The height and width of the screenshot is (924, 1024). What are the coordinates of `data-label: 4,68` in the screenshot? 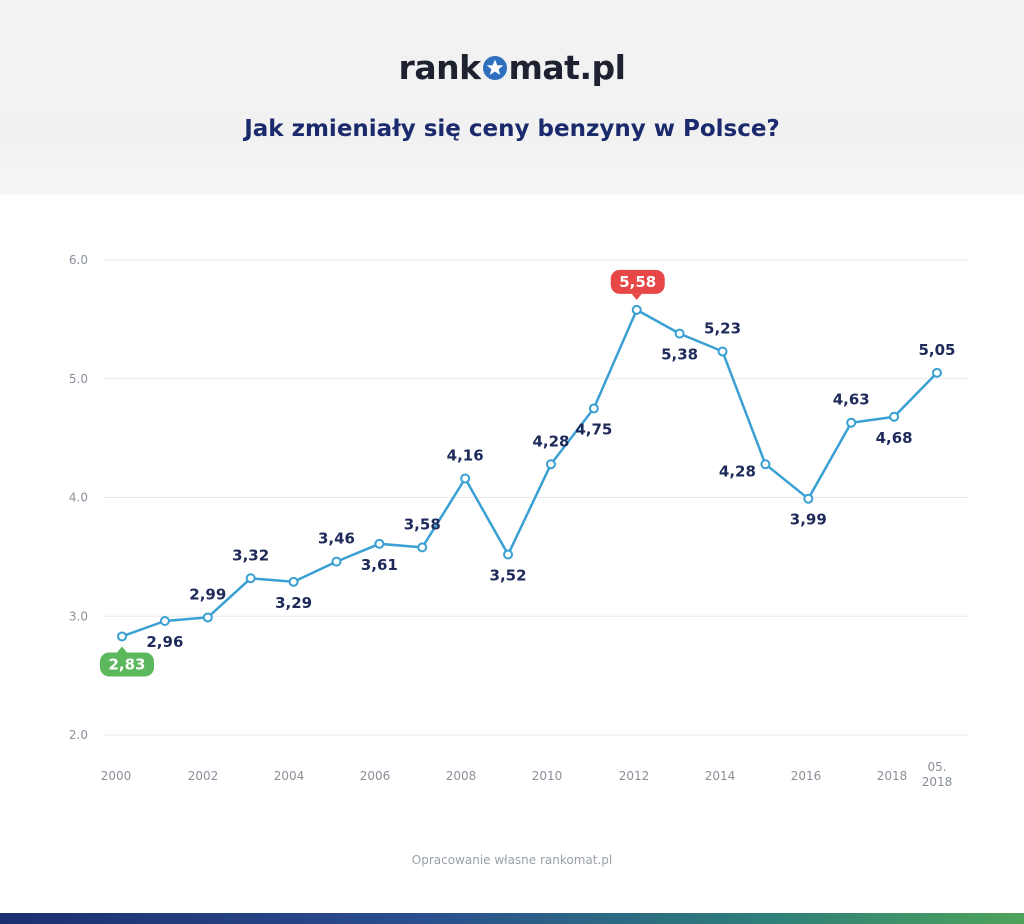 It's located at (894, 438).